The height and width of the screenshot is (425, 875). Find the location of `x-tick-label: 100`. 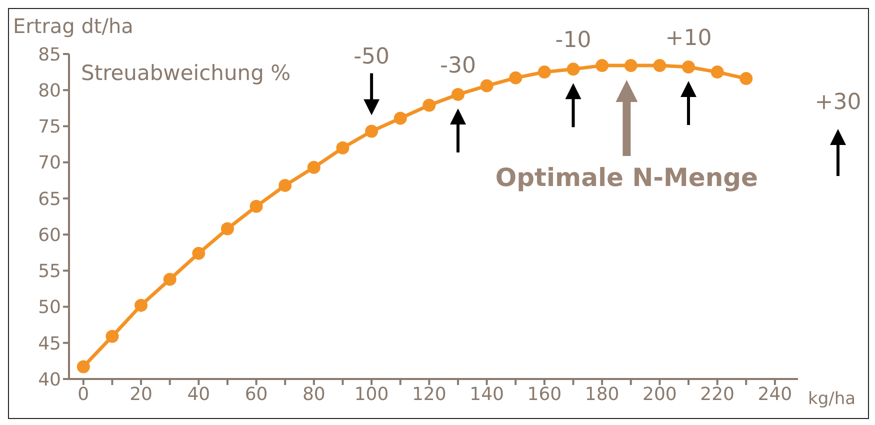

x-tick-label: 100 is located at coordinates (371, 394).